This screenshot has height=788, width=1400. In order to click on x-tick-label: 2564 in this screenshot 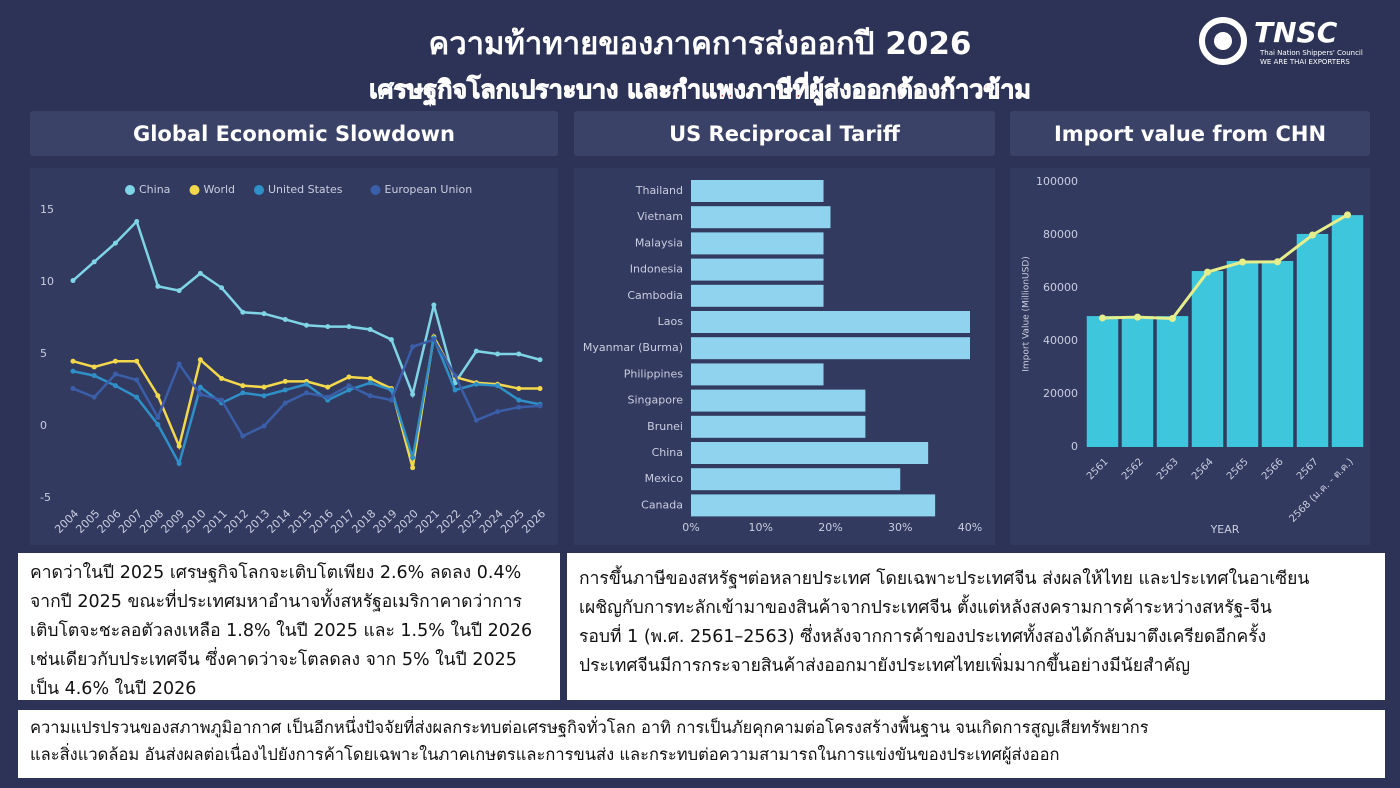, I will do `click(1203, 469)`.